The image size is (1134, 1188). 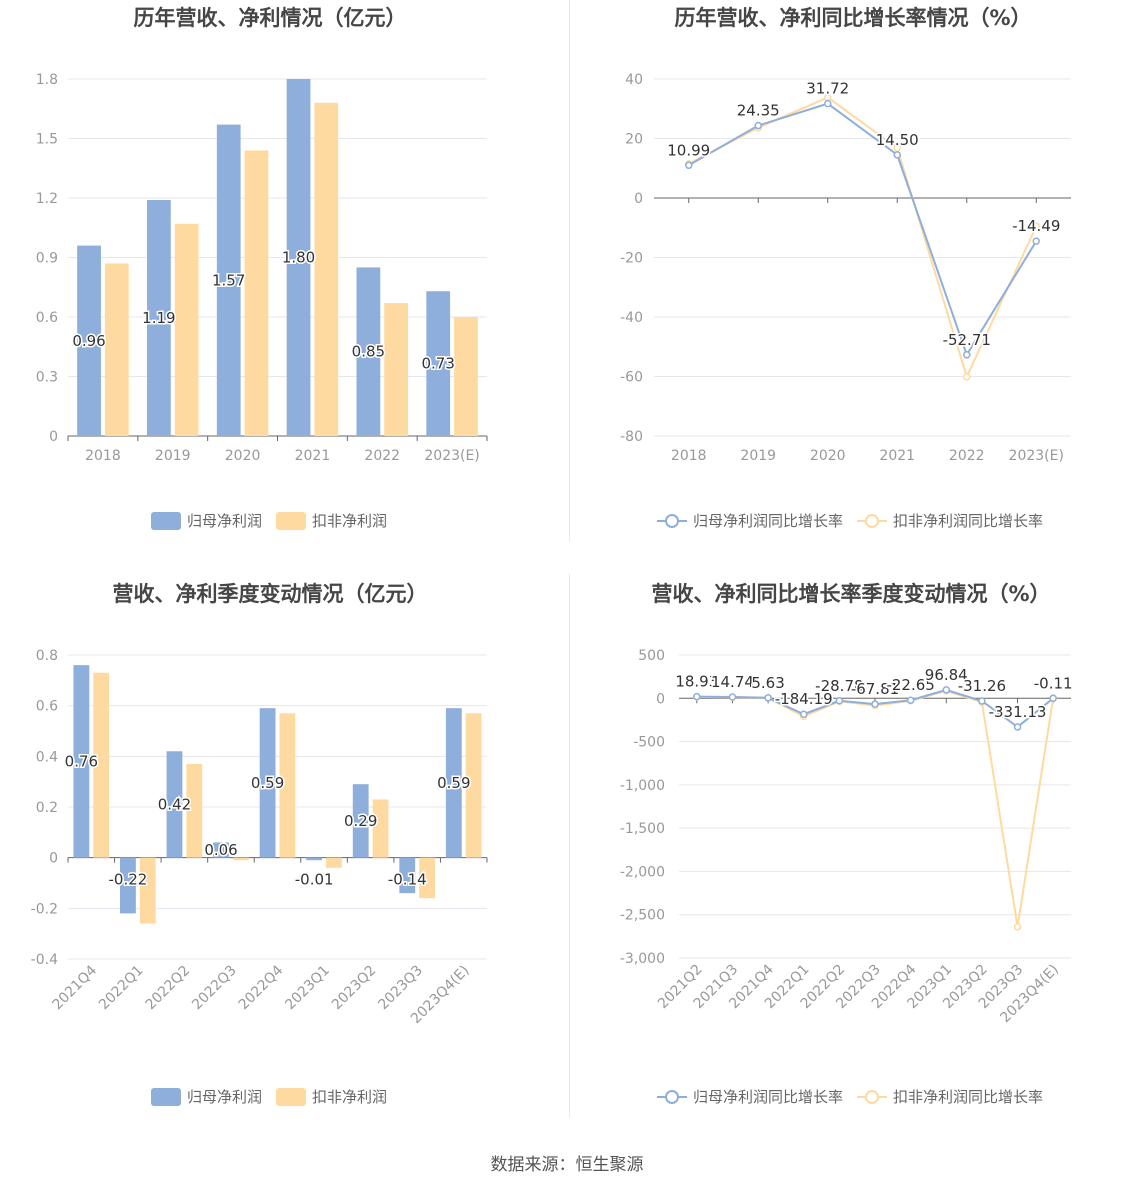 What do you see at coordinates (220, 850) in the screenshot?
I see `data-label: 0.06` at bounding box center [220, 850].